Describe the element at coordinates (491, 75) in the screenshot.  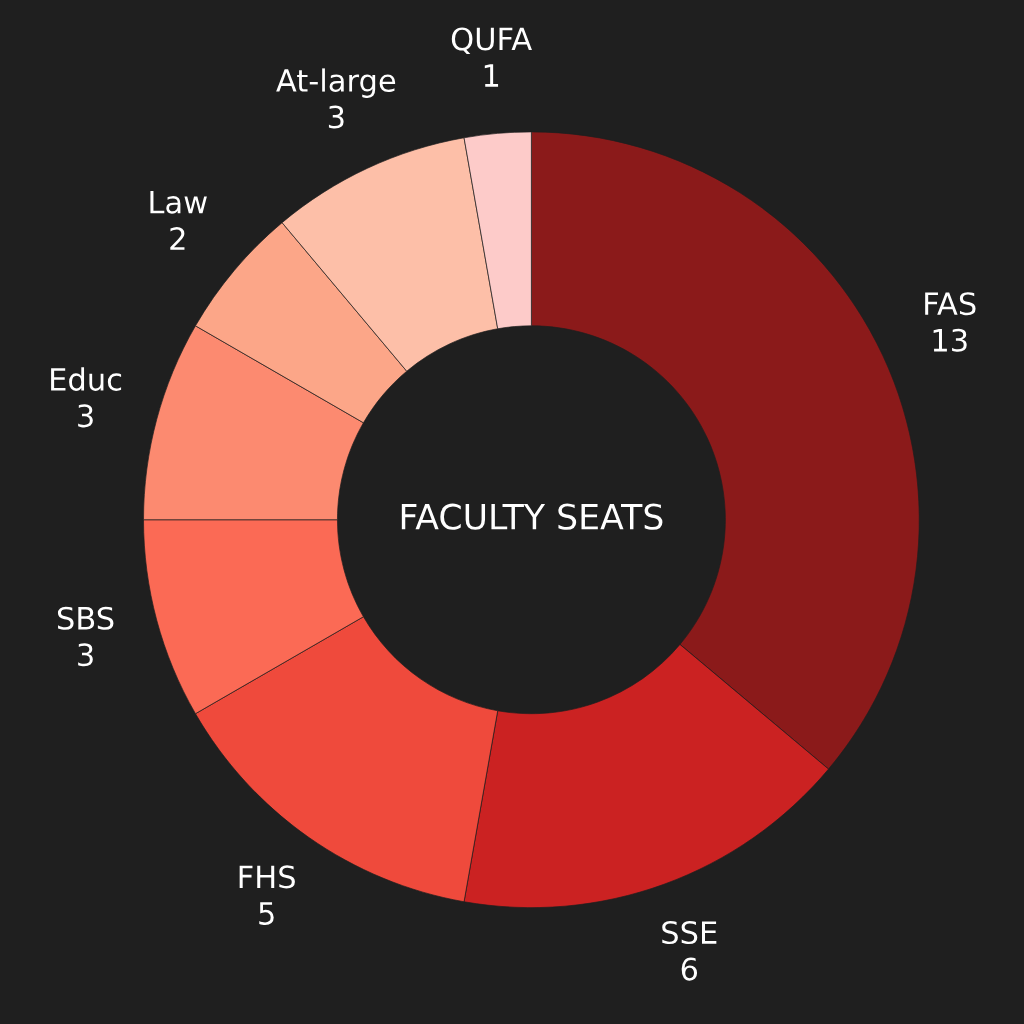
I see `data-label: 1` at that location.